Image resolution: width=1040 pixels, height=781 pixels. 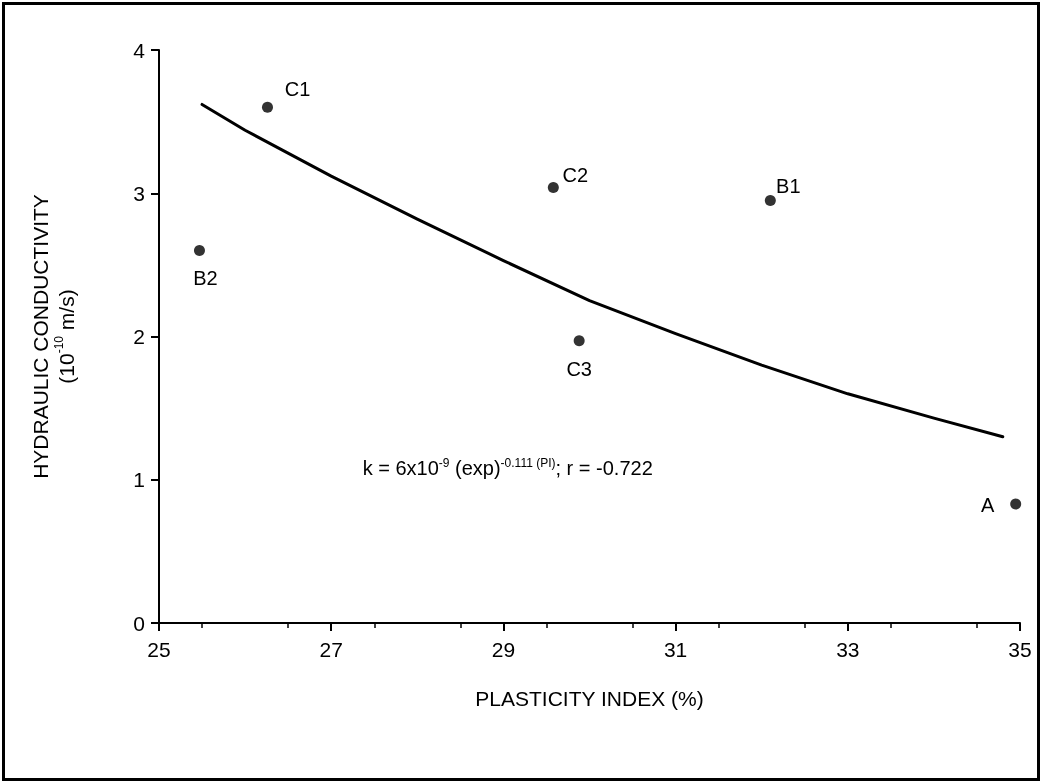 What do you see at coordinates (988, 505) in the screenshot?
I see `annotation: A` at bounding box center [988, 505].